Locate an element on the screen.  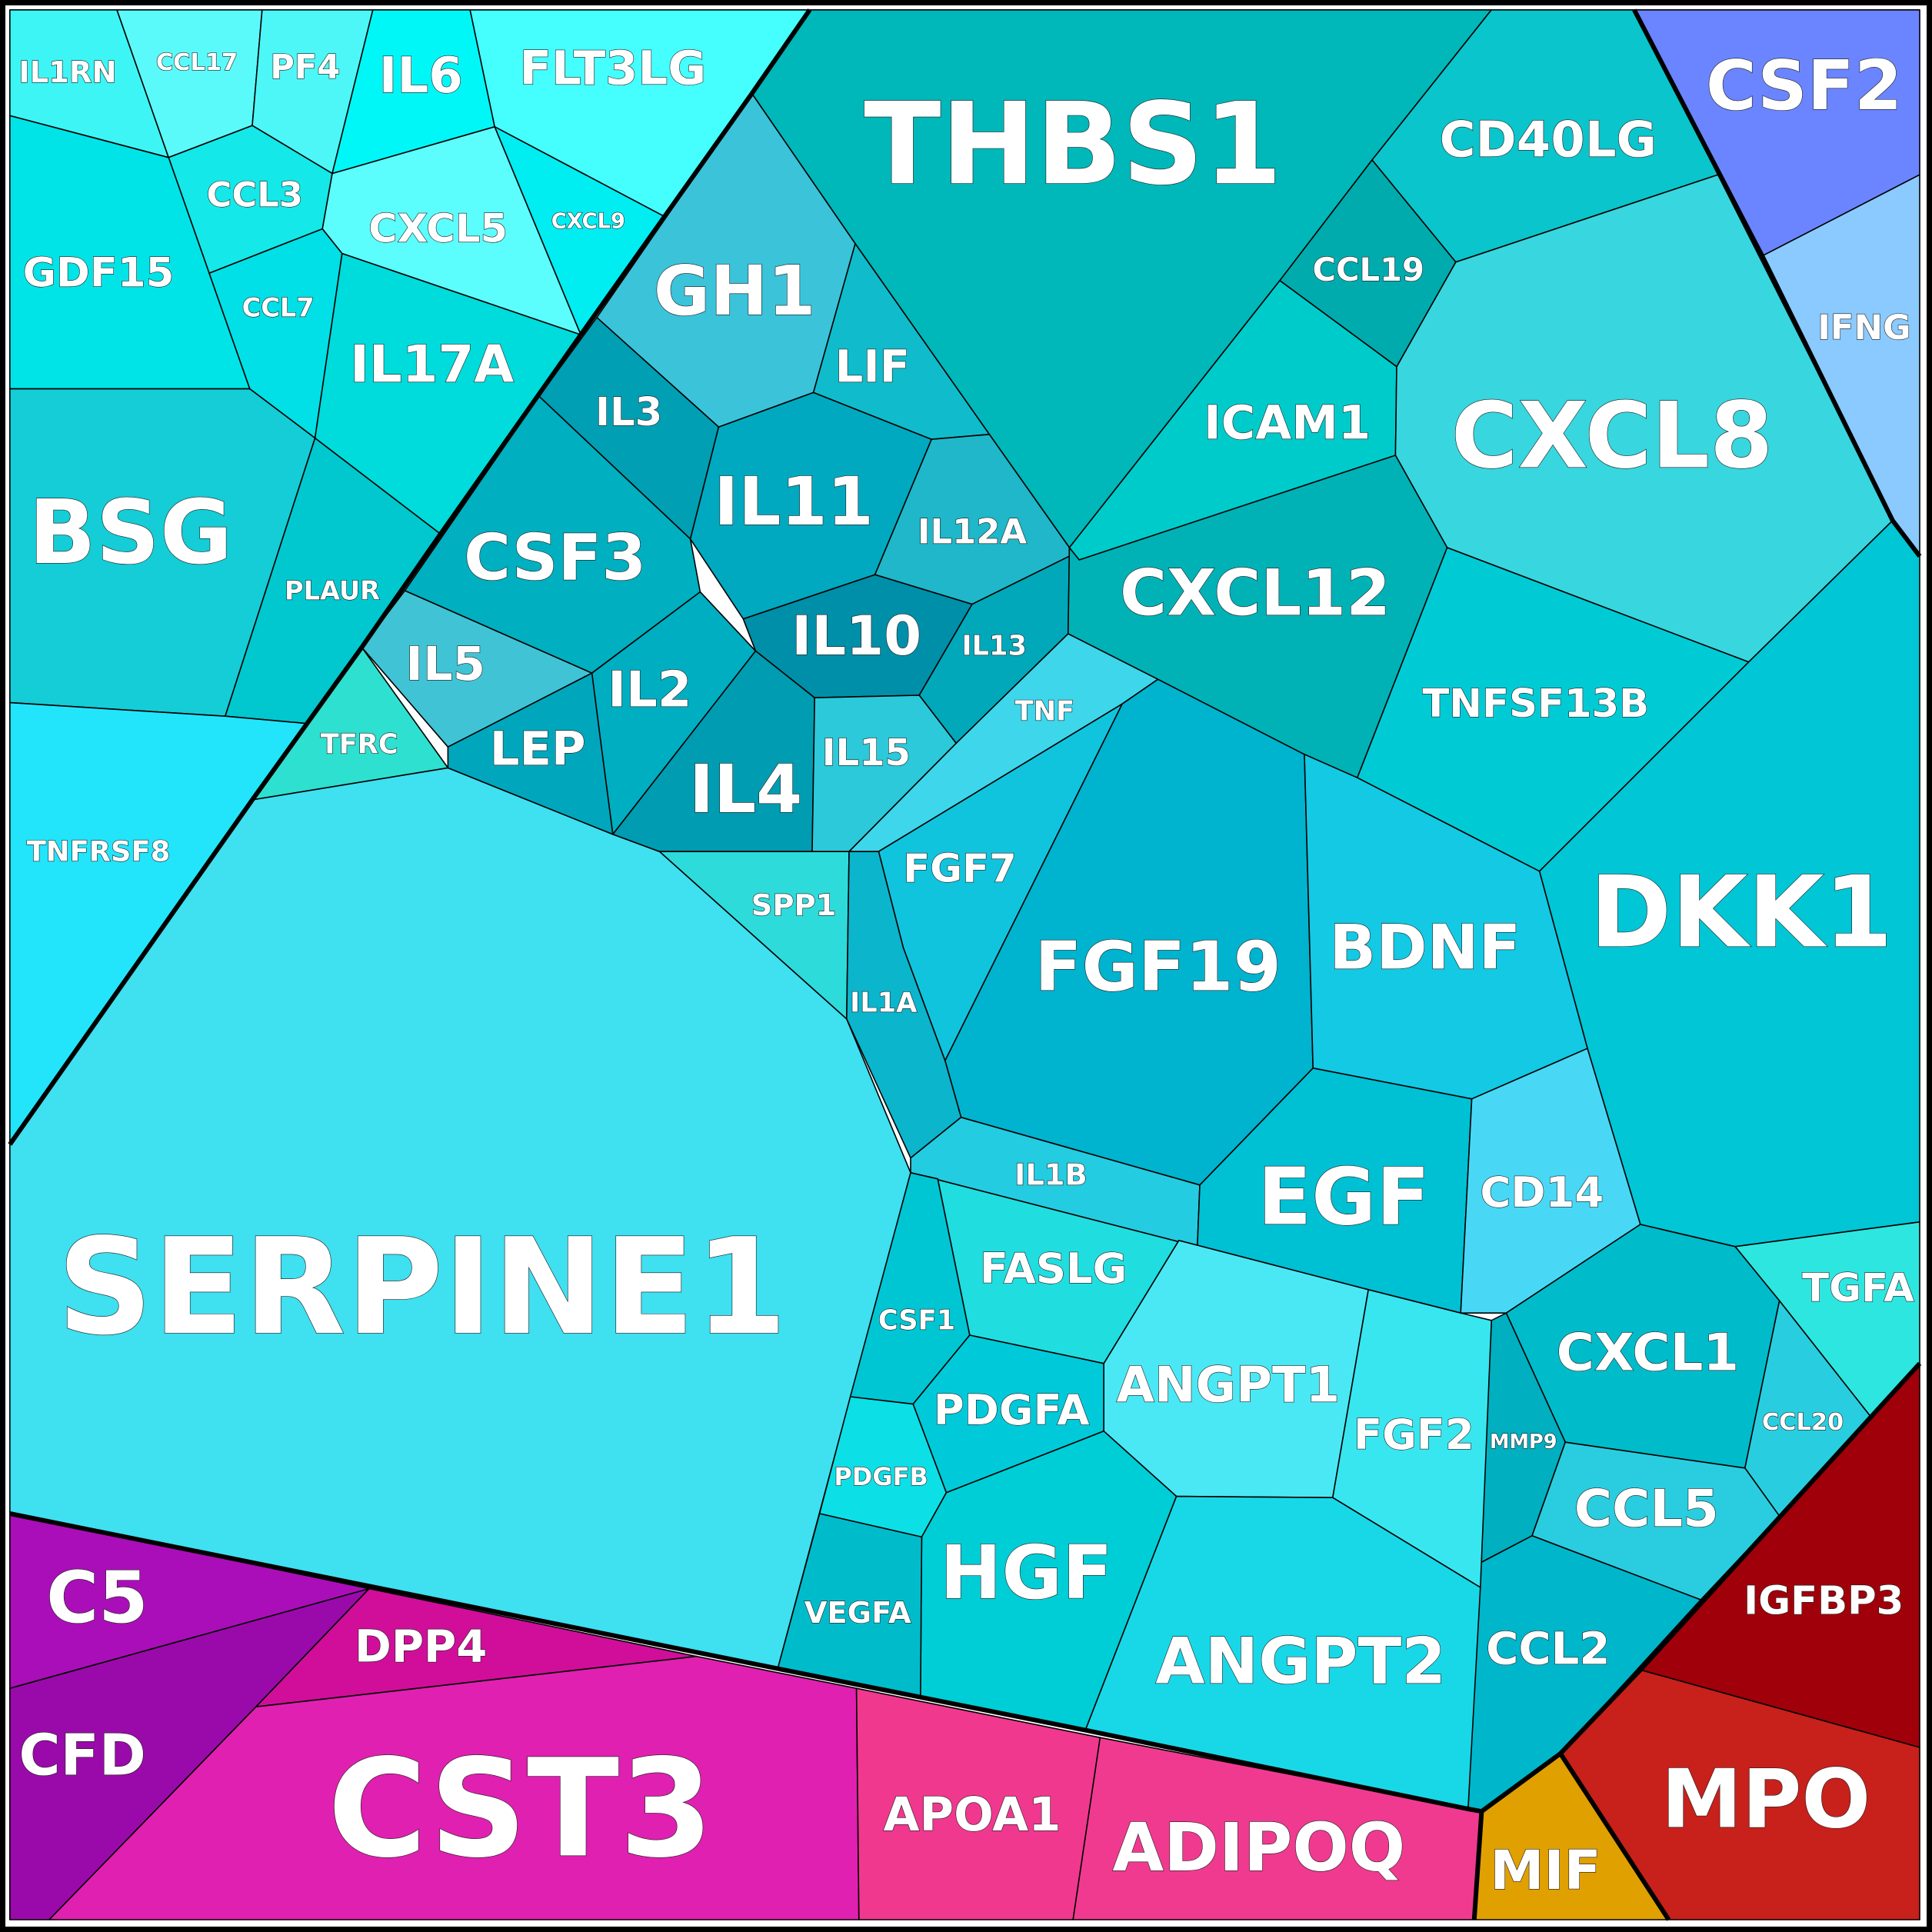
label-cfd: CFD is located at coordinates (82, 1756).